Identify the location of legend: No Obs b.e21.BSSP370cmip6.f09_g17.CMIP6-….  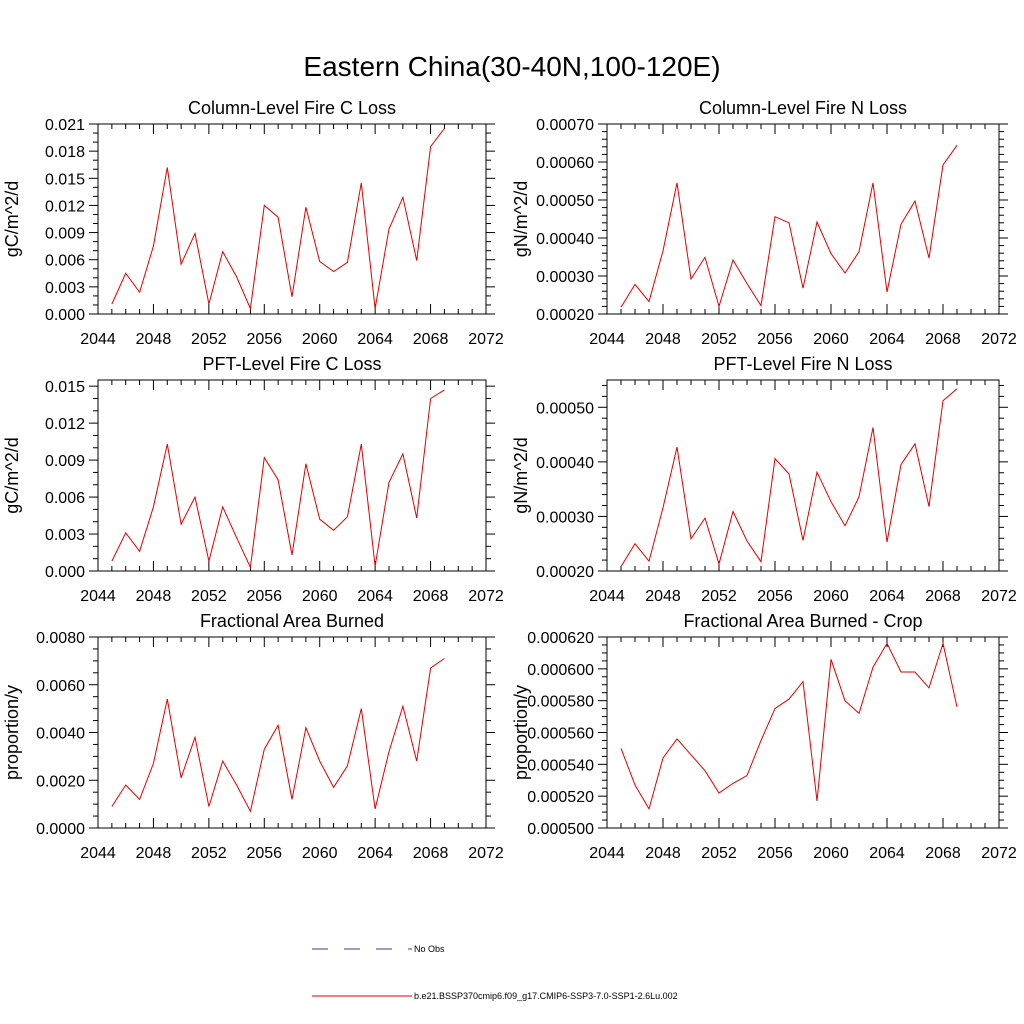
(495, 972).